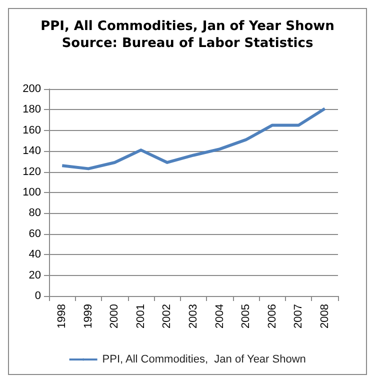  Describe the element at coordinates (187, 26) in the screenshot. I see `chart-title: PPI, All Commodities, Jan of Year Shown` at that location.